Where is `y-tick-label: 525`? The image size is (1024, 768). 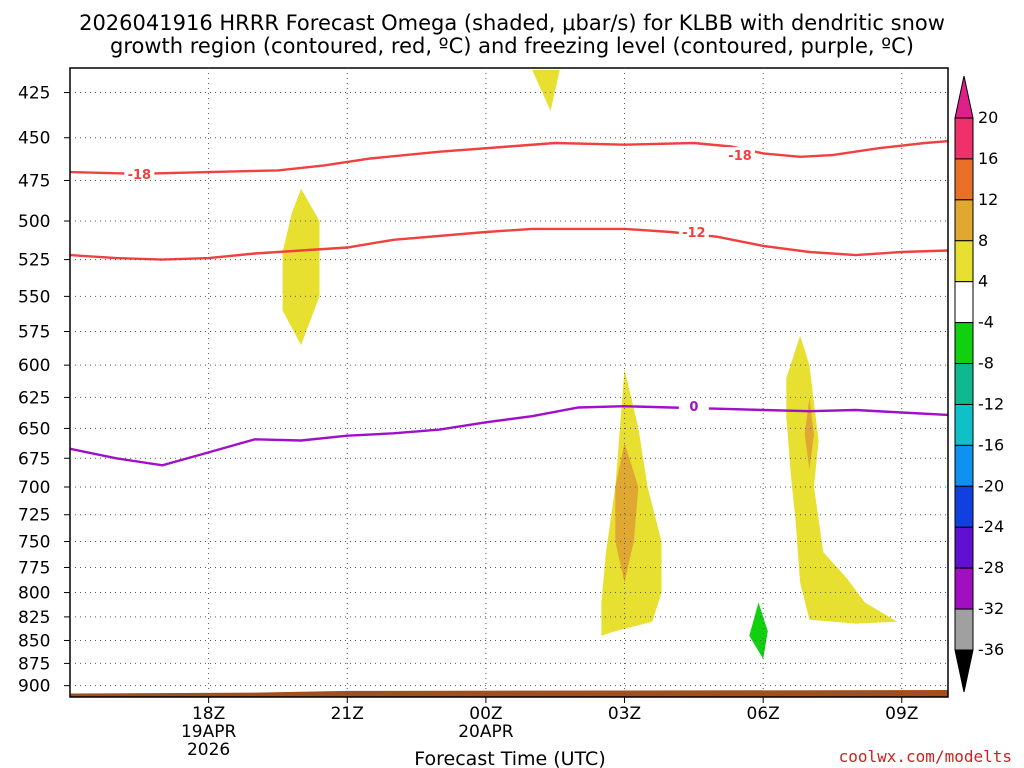
y-tick-label: 525 is located at coordinates (34, 261).